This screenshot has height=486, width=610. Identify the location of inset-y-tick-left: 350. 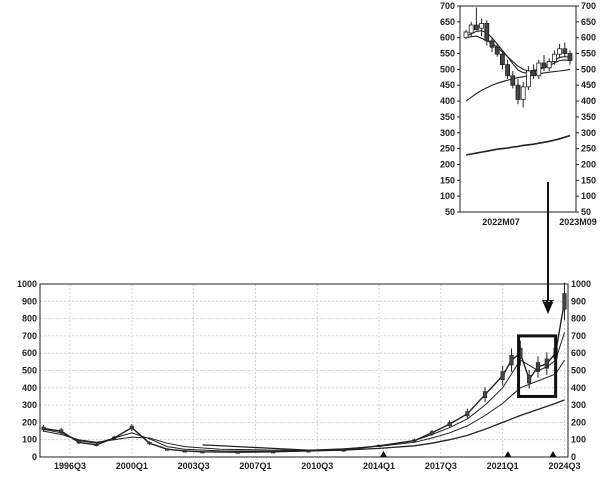
(447, 117).